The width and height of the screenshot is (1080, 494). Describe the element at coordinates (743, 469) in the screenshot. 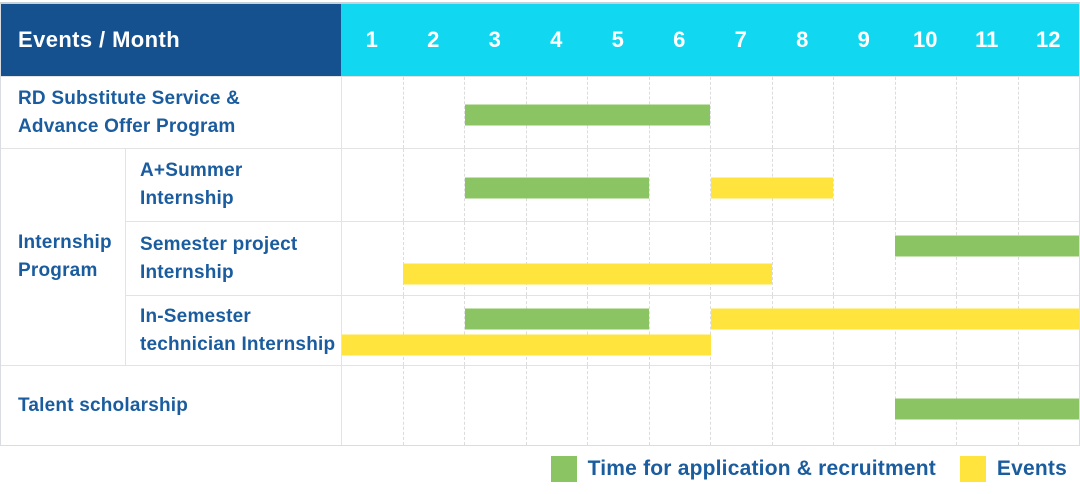

I see `legend-item-application: Time for application & recruitment` at that location.